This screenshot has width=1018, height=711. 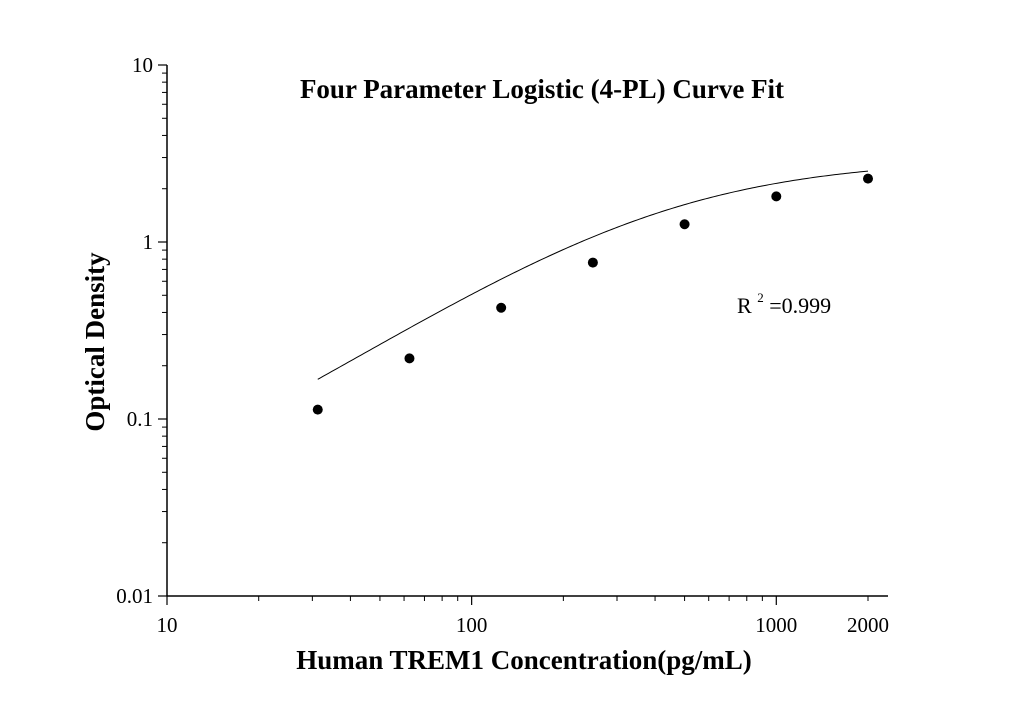 What do you see at coordinates (142, 65) in the screenshot?
I see `y-tick-label: 10` at bounding box center [142, 65].